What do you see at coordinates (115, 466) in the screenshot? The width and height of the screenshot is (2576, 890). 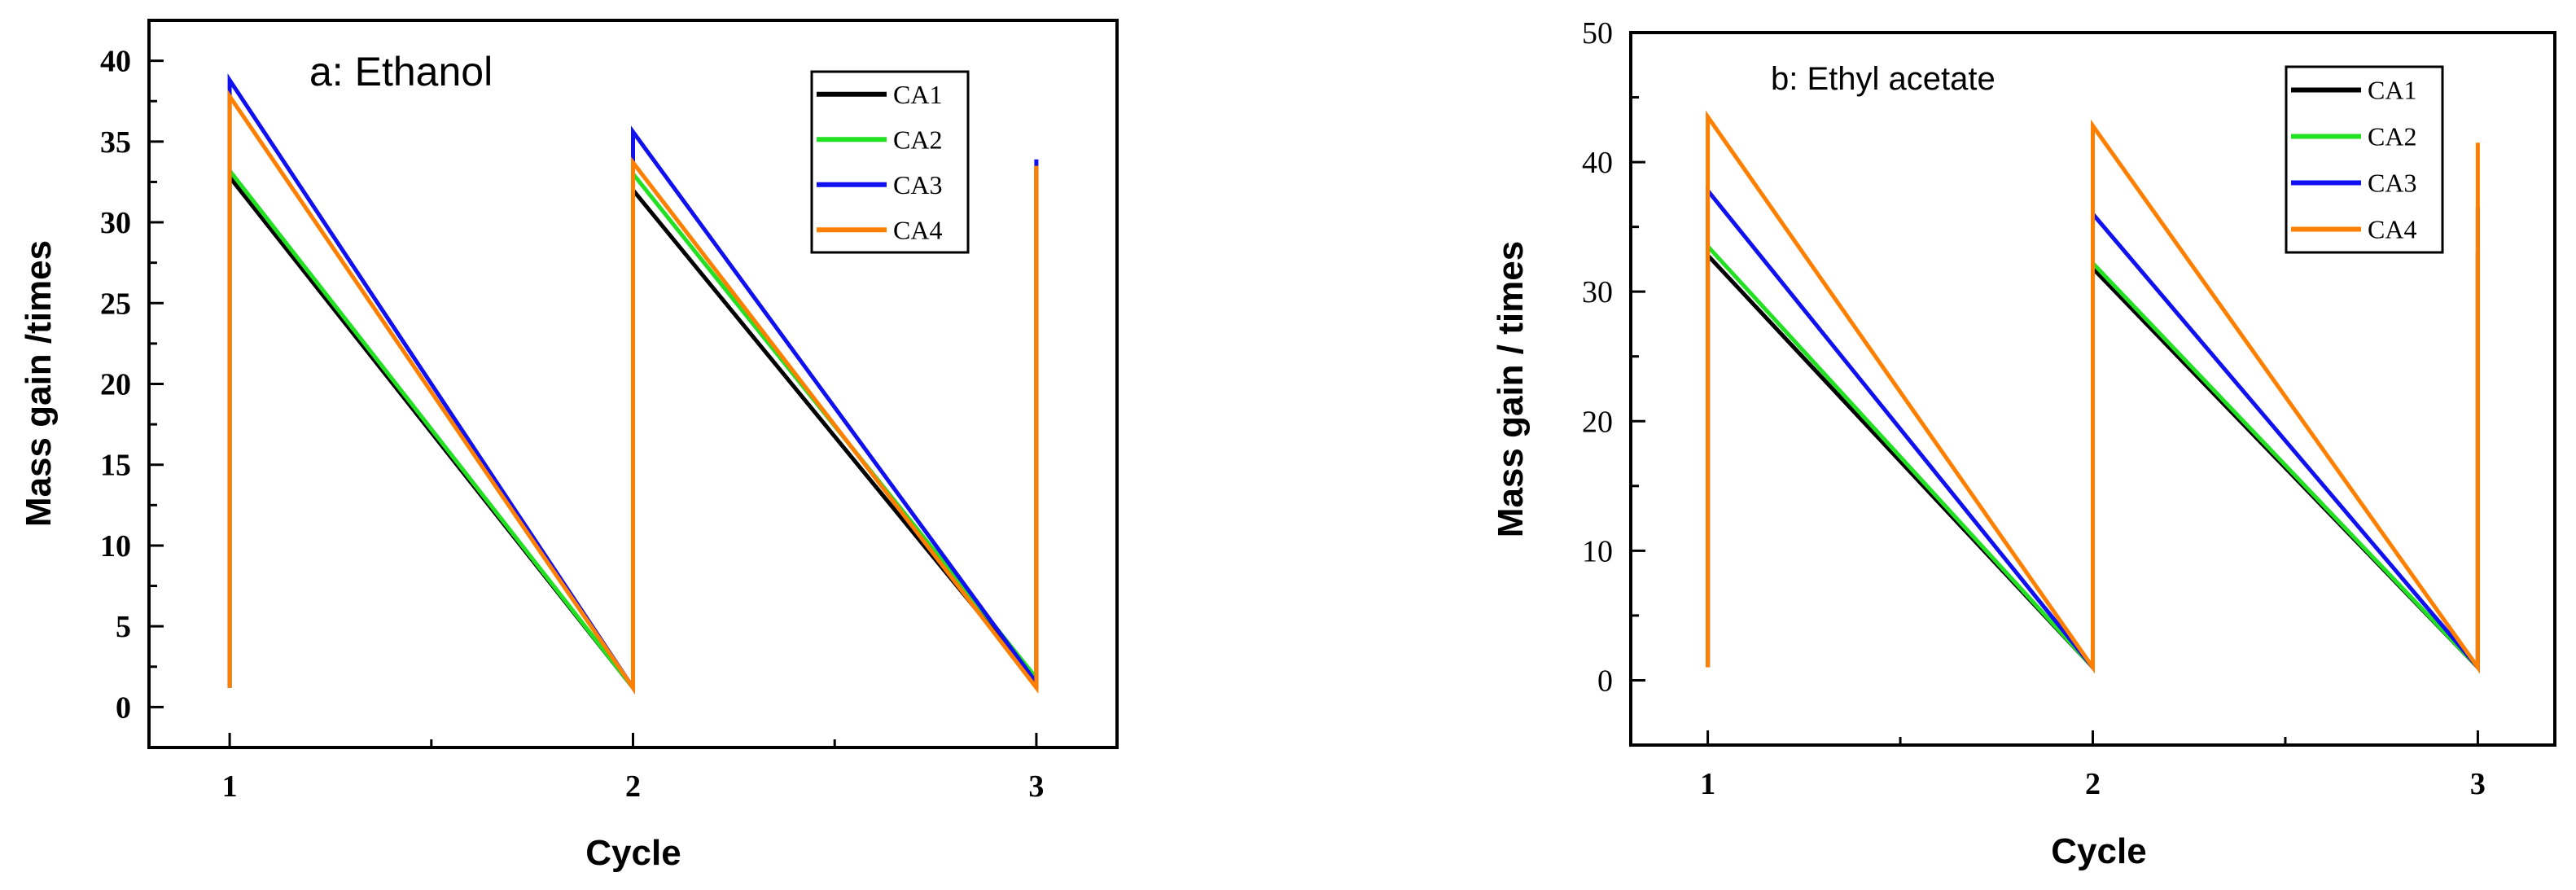 I see `y-tick-label: 15` at bounding box center [115, 466].